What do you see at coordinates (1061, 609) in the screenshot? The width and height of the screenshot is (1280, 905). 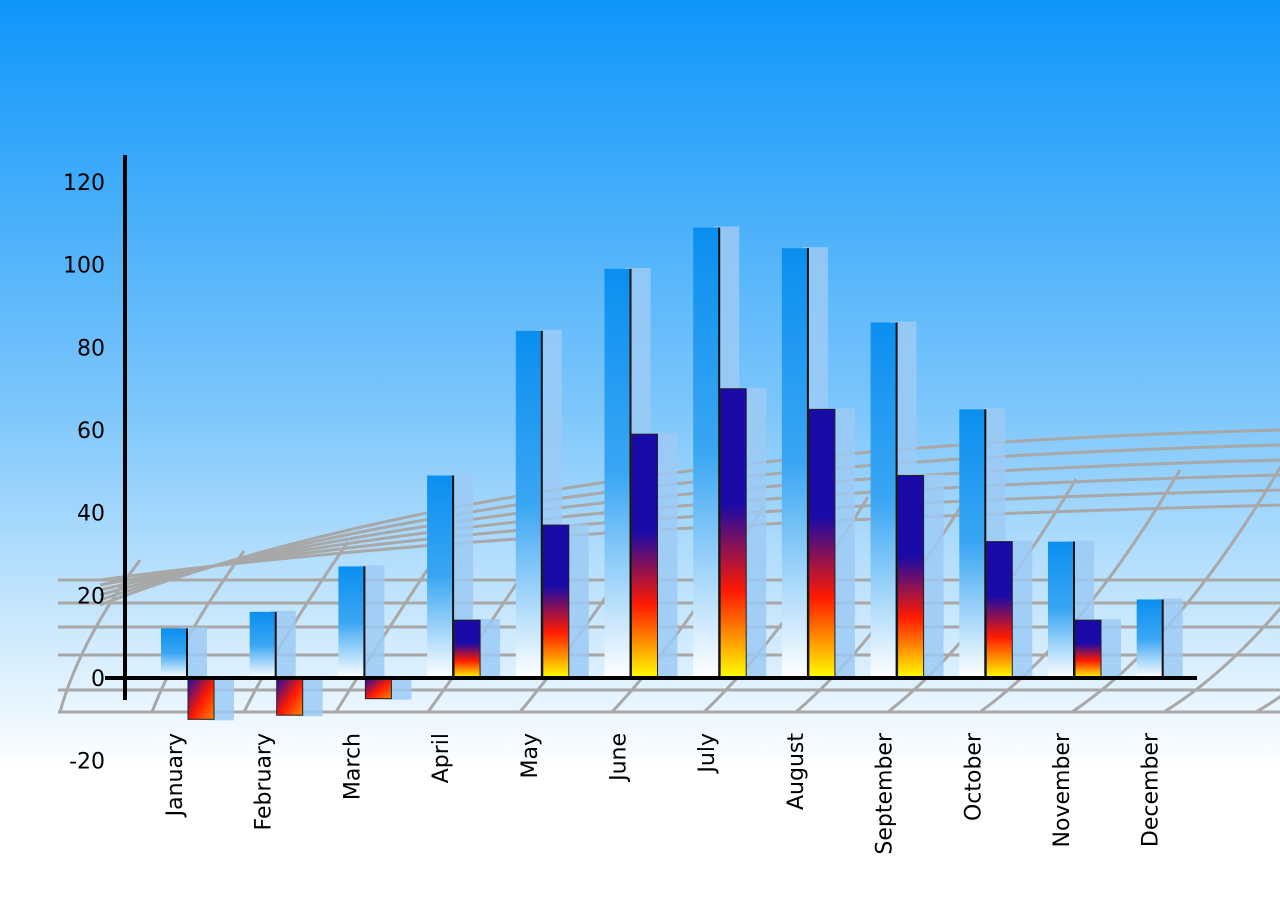 I see `bar-series1-november` at bounding box center [1061, 609].